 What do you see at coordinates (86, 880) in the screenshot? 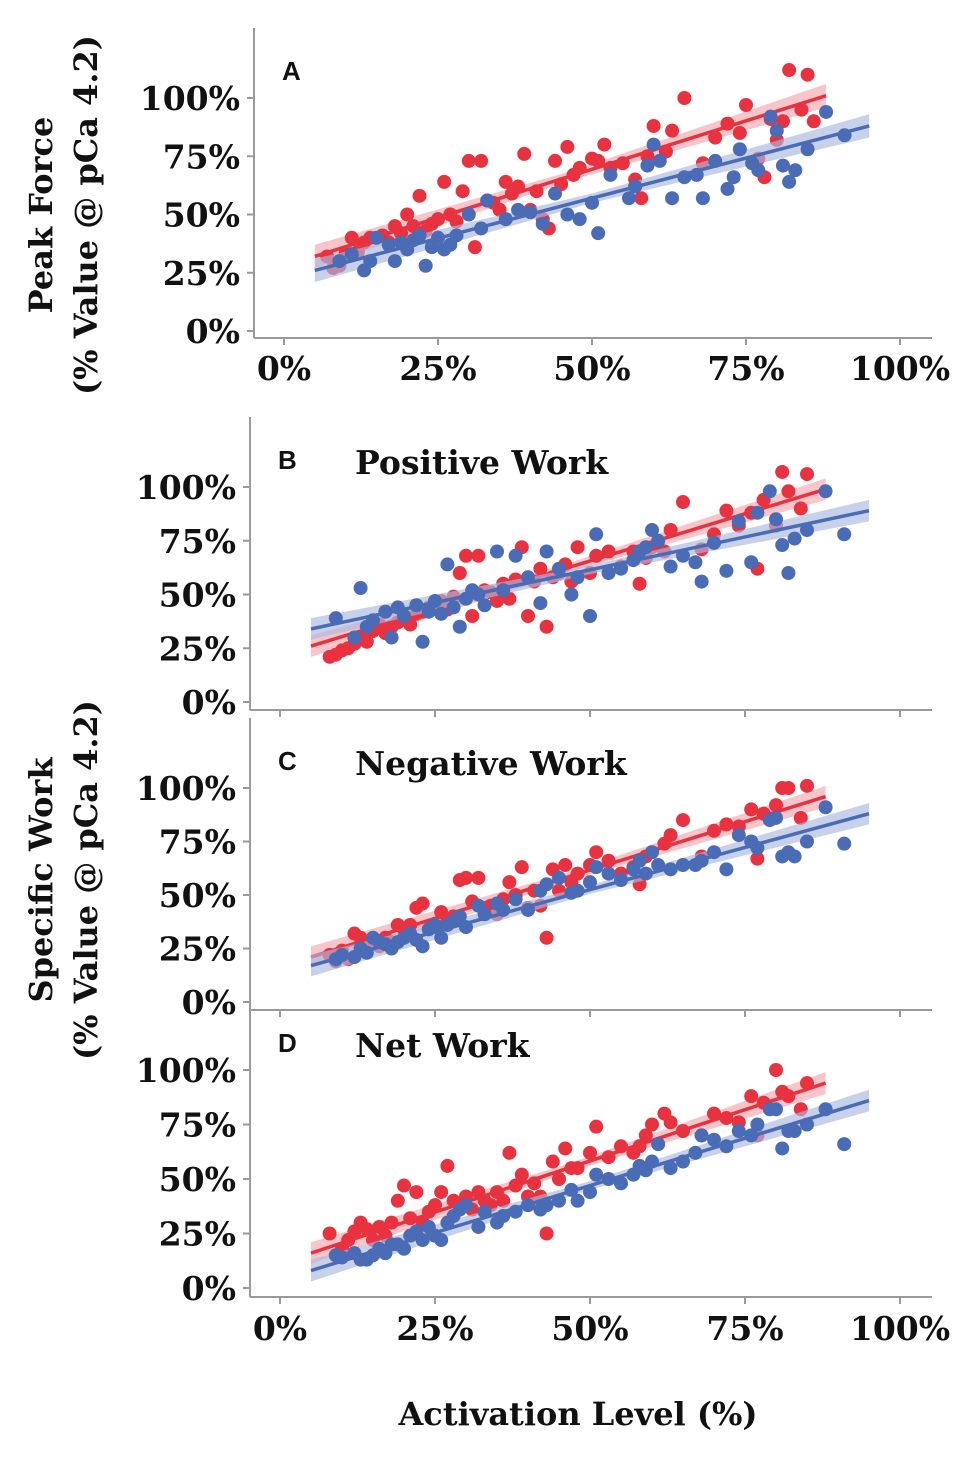
I see `ylabel-bottom-line2: (% Value @ pCa 4.2)` at bounding box center [86, 880].